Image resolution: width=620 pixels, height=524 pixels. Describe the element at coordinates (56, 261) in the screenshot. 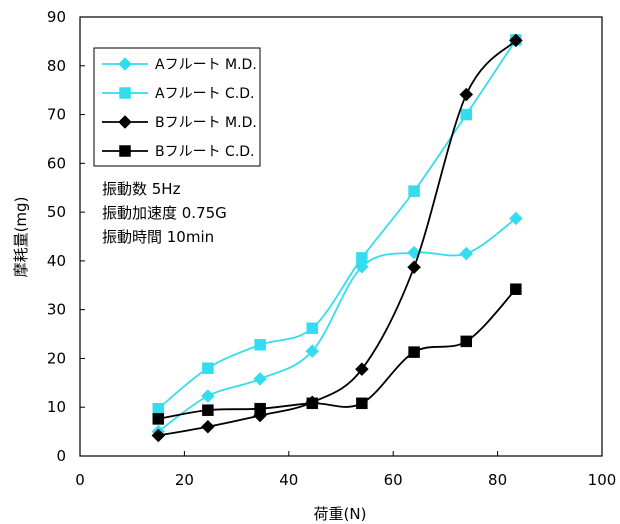

I see `y-tick-label: 40` at that location.